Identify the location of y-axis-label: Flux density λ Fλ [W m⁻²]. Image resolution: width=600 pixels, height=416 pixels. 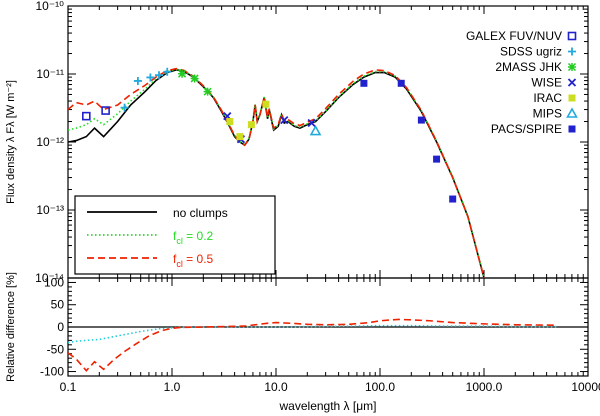
(11, 142).